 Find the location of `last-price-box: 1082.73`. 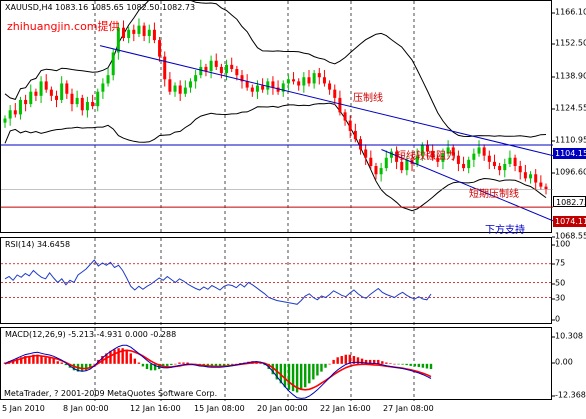

last-price-box: 1082.73 is located at coordinates (569, 201).